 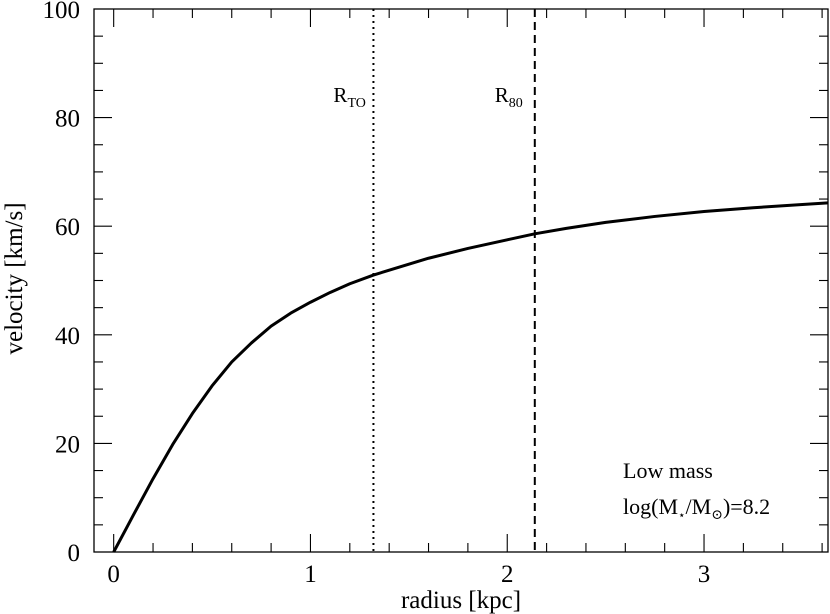 What do you see at coordinates (704, 574) in the screenshot?
I see `x-tick-label: 3` at bounding box center [704, 574].